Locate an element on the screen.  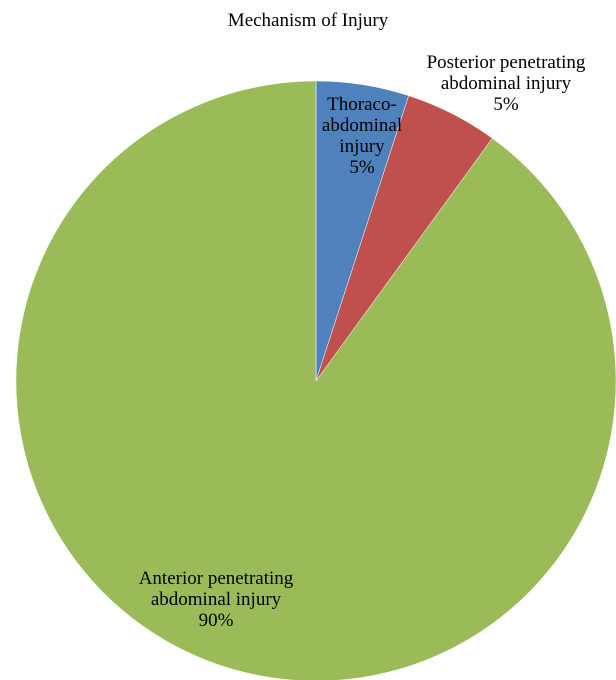
slice-label: Posterior penetrating abdominal injury 5% is located at coordinates (506, 83).